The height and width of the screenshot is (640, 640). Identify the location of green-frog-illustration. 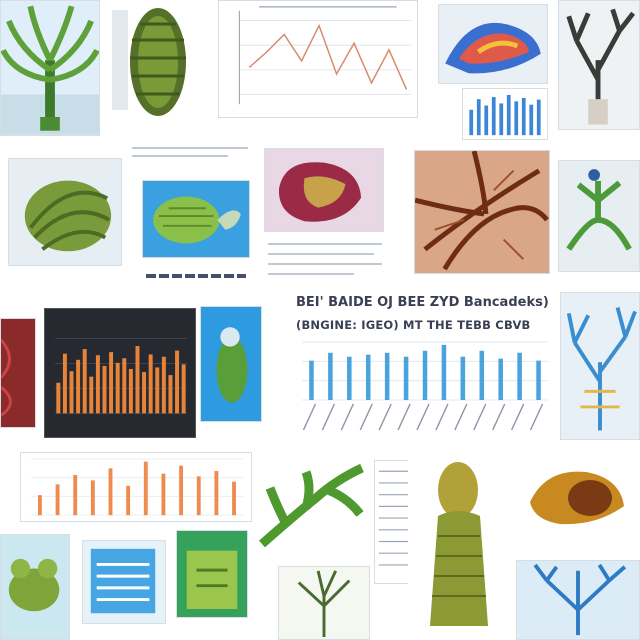
(35, 587).